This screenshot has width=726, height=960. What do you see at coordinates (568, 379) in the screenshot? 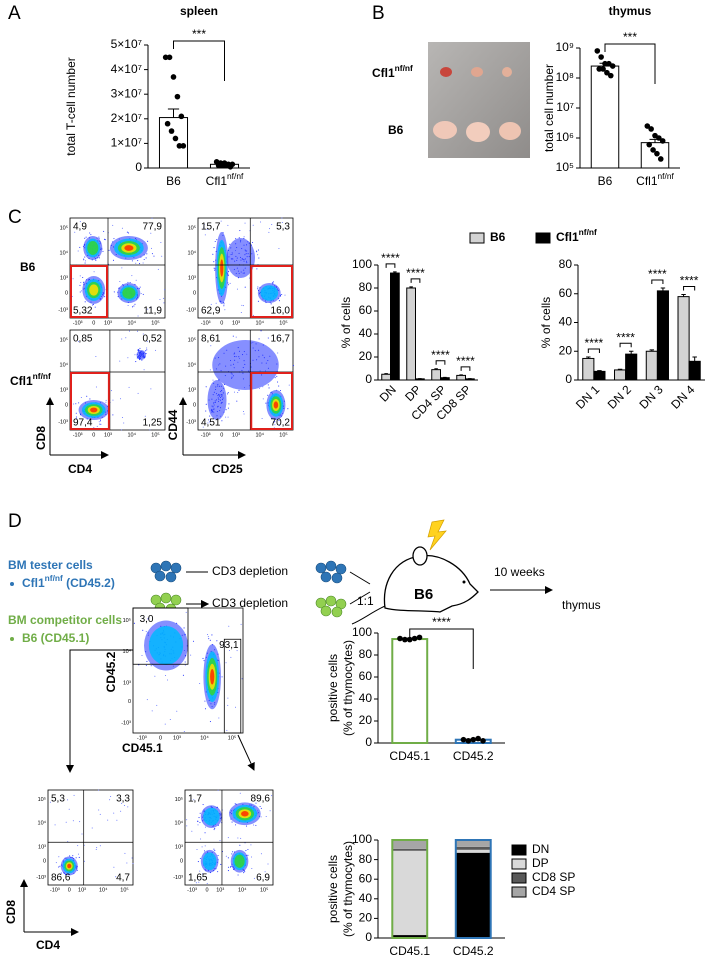
I see `y-tick-label: 0` at bounding box center [568, 379].